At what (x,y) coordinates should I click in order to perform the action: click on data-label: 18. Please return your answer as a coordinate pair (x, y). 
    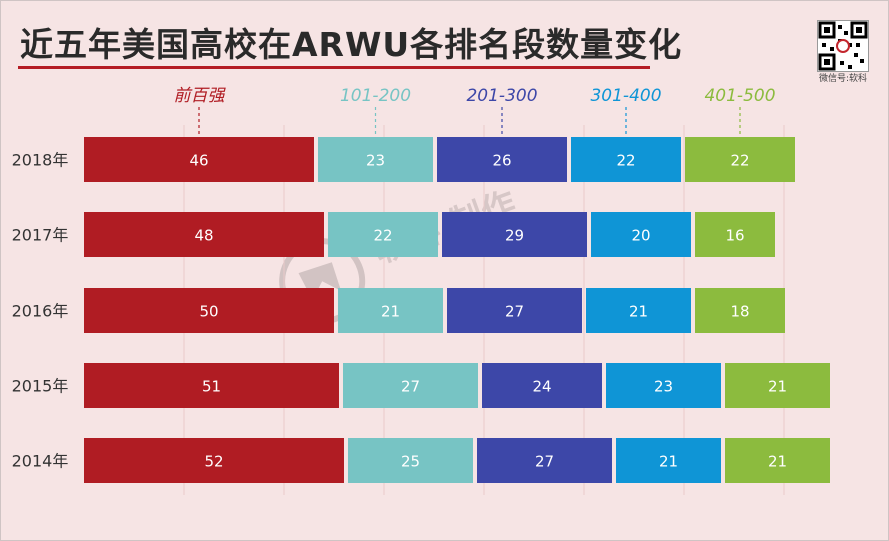
    Looking at the image, I should click on (739, 312).